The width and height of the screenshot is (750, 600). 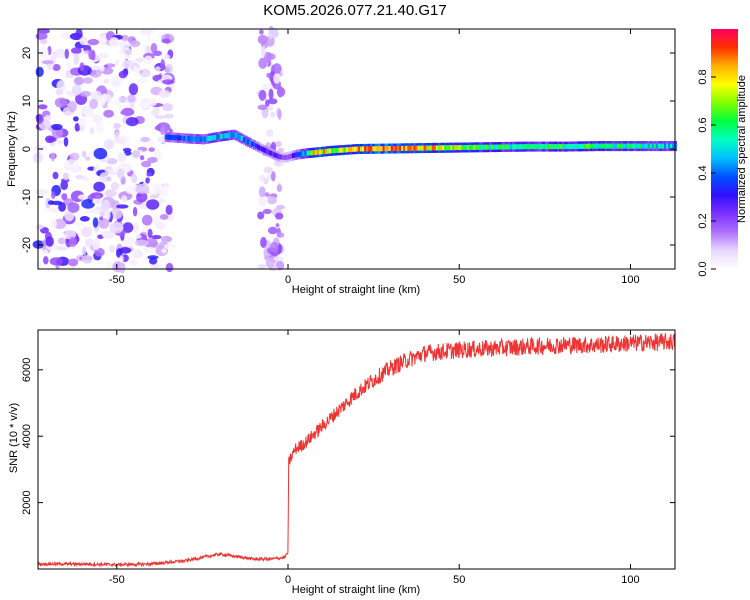 I want to click on colorbar-ticks: 0.0 0.2 0.4 0.6 0.8, so click(x=706, y=173).